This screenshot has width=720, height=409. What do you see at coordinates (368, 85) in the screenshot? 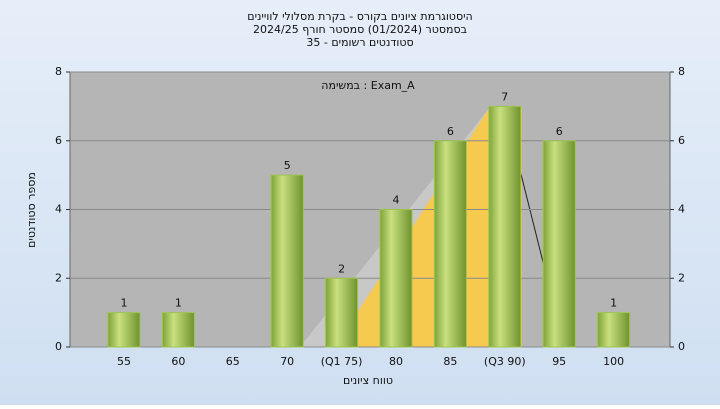
I see `annotation: במשימה : Exam_A` at bounding box center [368, 85].